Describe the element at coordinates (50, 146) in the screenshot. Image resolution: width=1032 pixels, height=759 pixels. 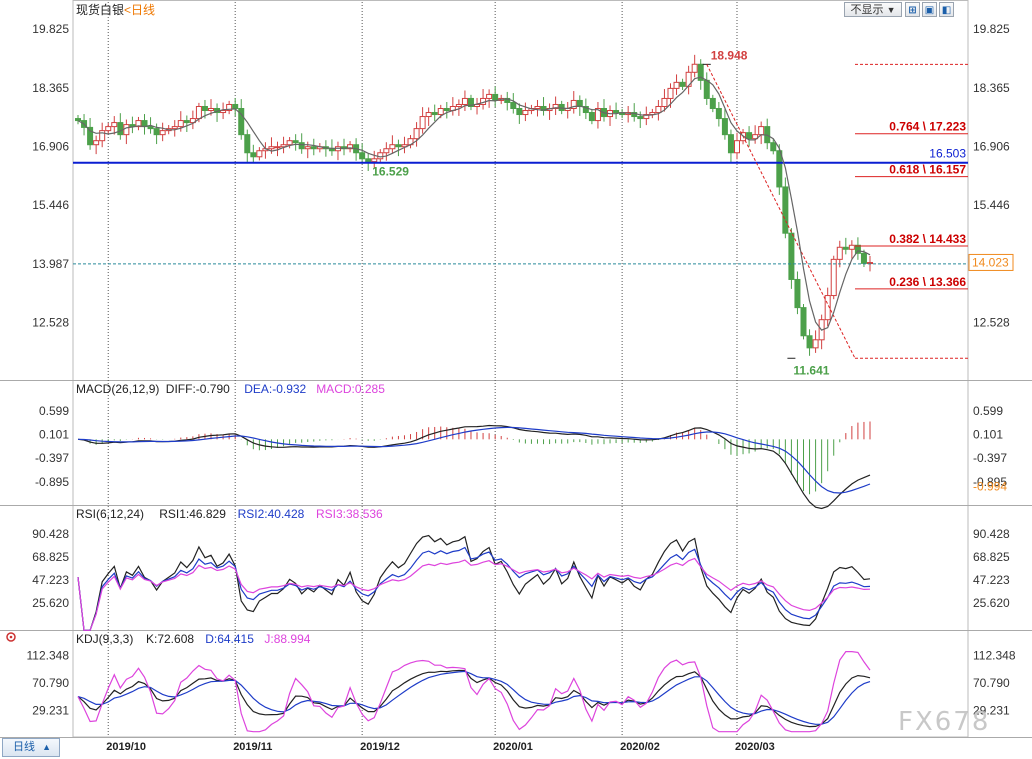
I see `y-tick-label-left: 16.906` at that location.